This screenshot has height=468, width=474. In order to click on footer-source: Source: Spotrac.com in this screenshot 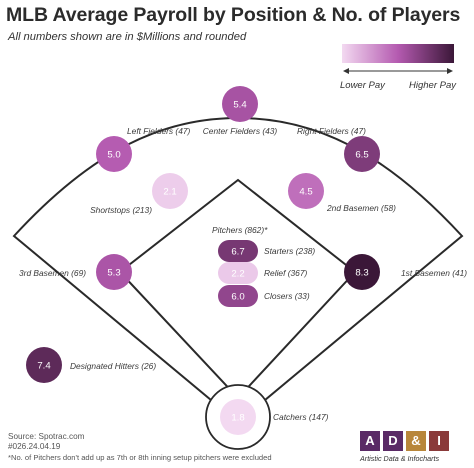, I will do `click(46, 436)`.